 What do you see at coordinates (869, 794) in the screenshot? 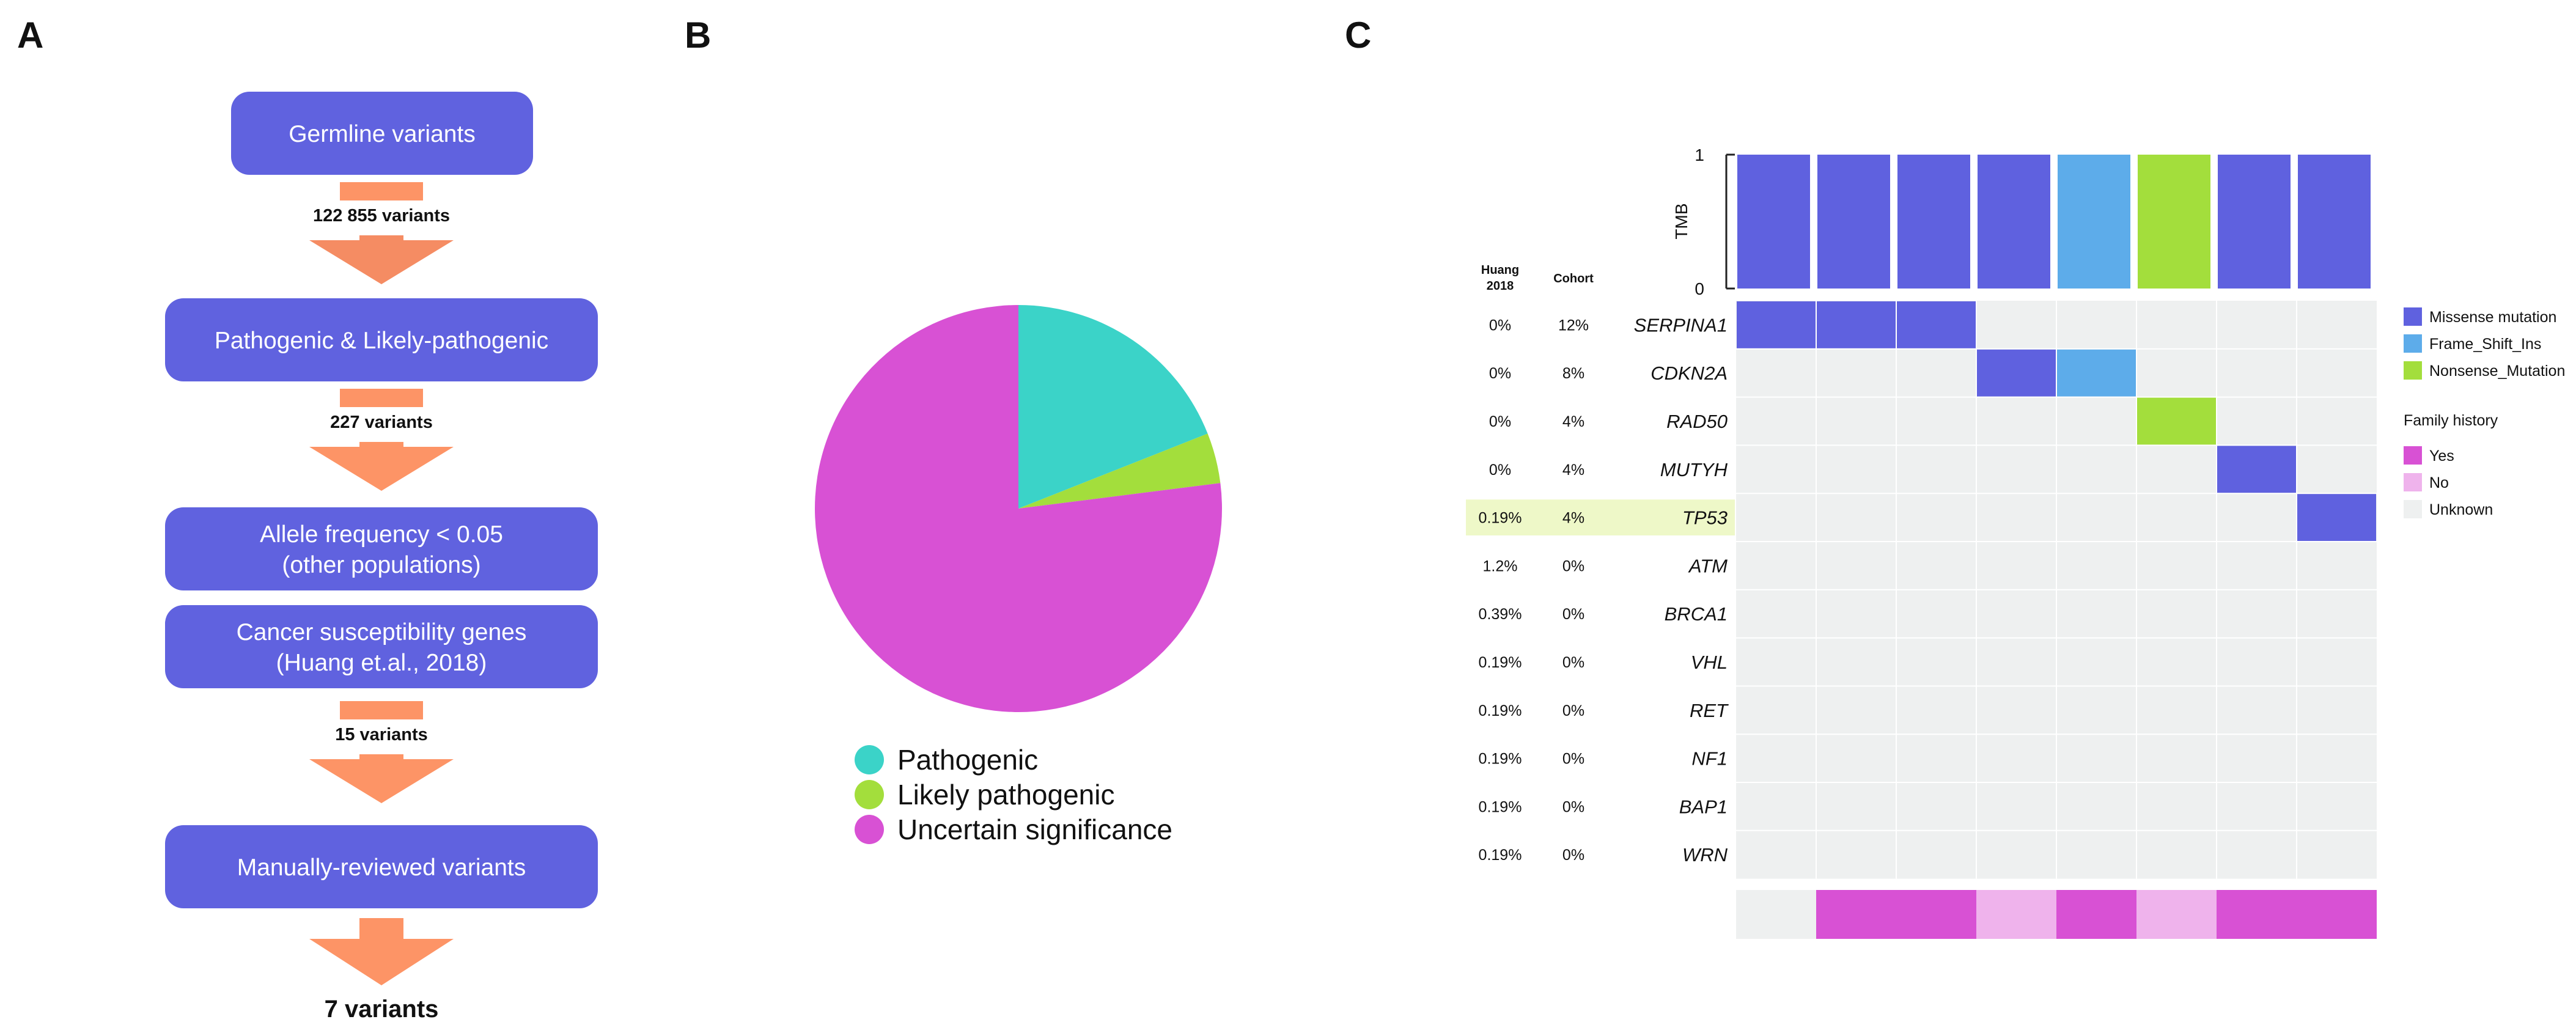
I see `pie-legend-marker-likely-pathogenic` at bounding box center [869, 794].